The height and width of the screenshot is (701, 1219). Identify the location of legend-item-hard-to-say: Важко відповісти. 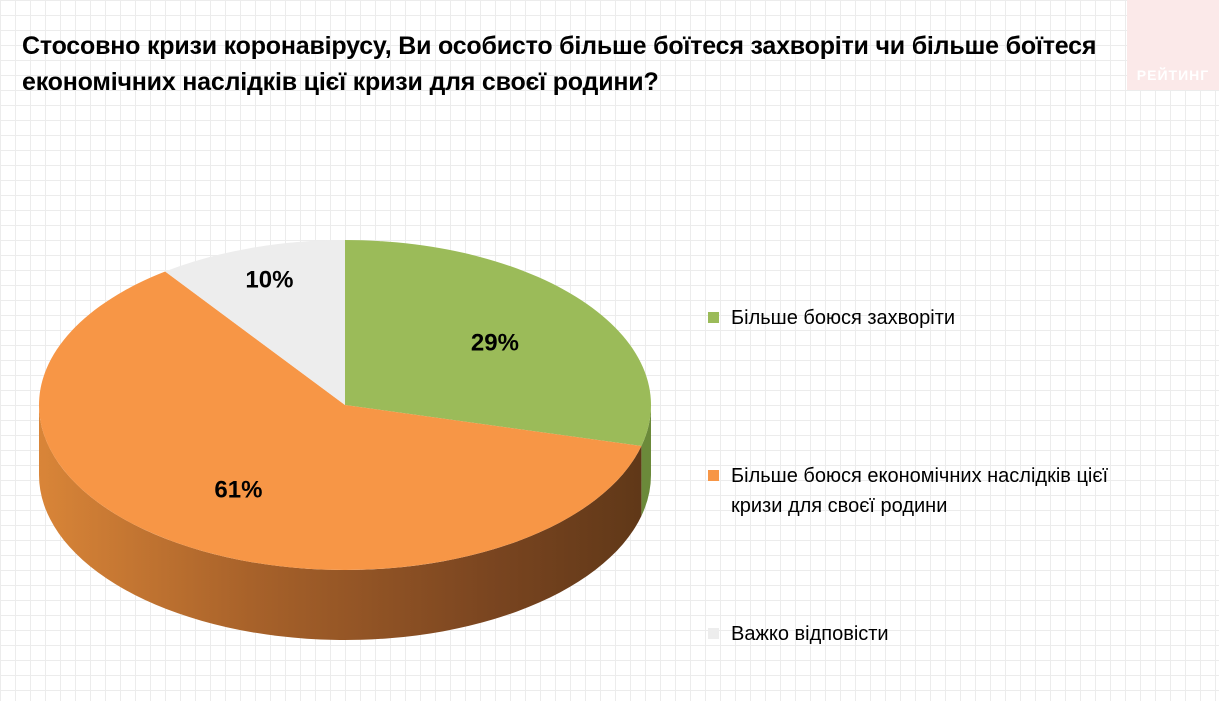
(938, 634).